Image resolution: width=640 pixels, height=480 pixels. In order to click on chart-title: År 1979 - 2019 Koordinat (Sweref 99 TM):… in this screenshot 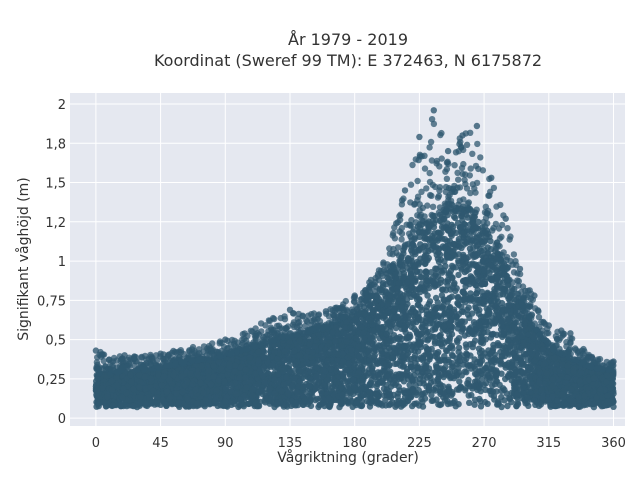, I will do `click(348, 50)`.